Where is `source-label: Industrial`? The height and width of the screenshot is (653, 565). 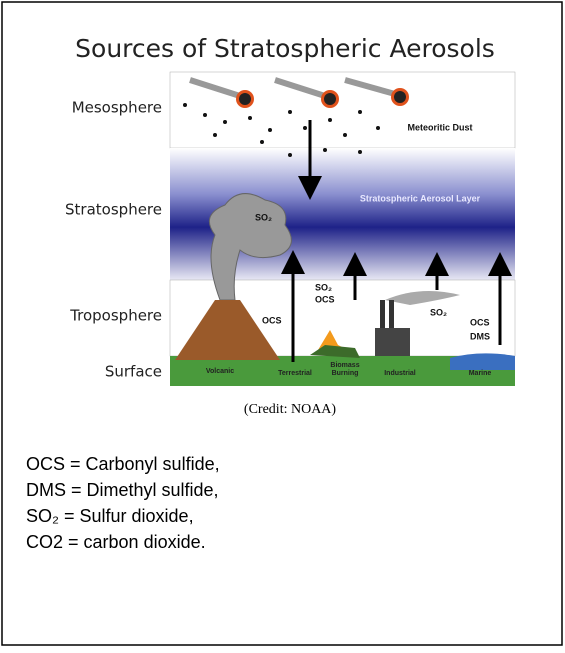
source-label: Industrial is located at coordinates (400, 373).